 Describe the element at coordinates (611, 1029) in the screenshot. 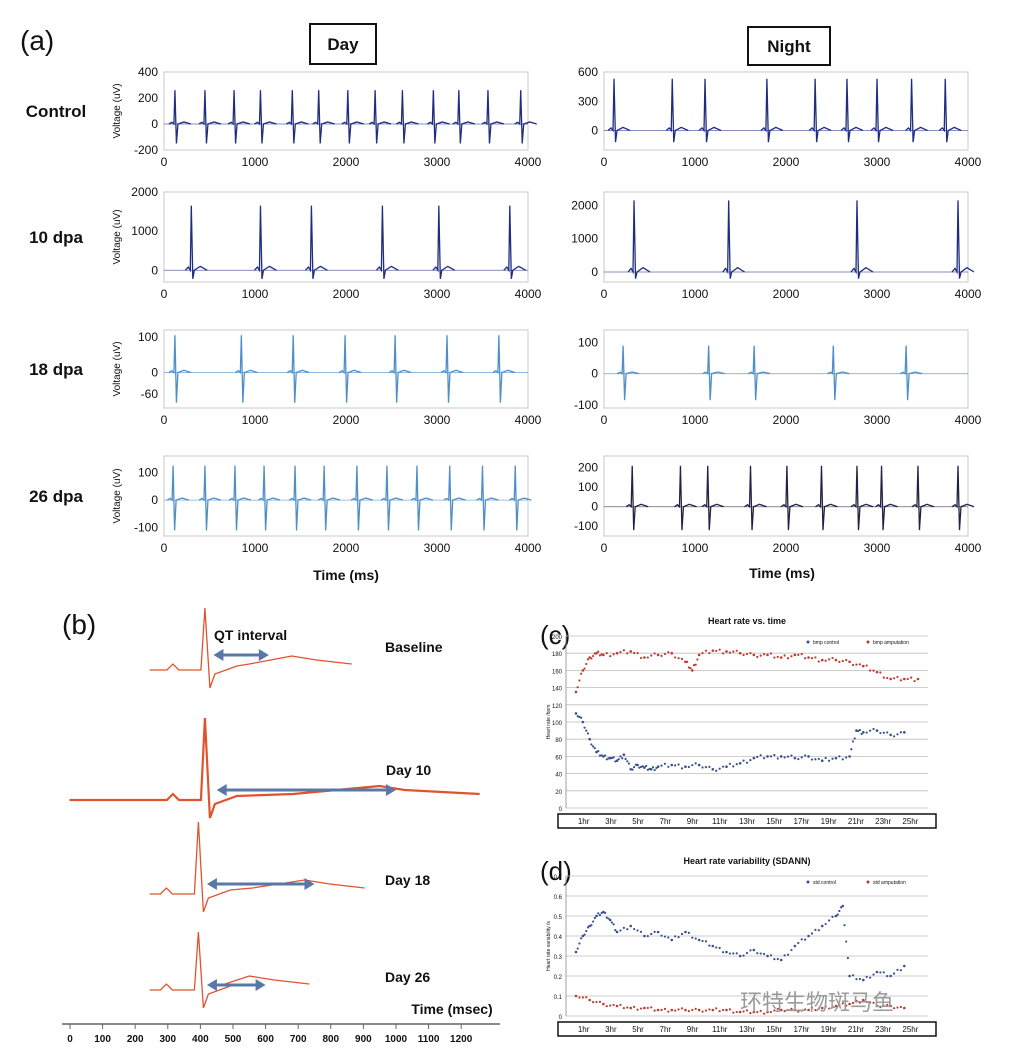

I see `category-label: 3hr` at that location.